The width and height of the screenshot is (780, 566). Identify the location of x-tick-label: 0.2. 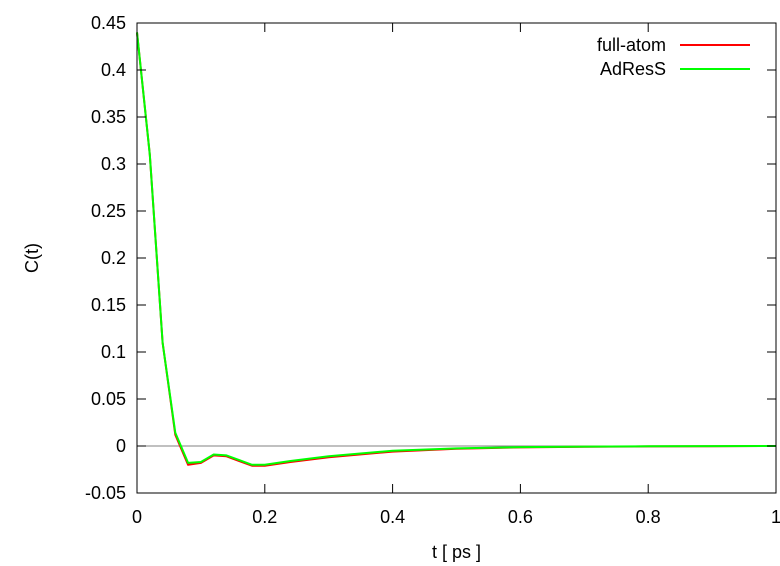
(264, 517).